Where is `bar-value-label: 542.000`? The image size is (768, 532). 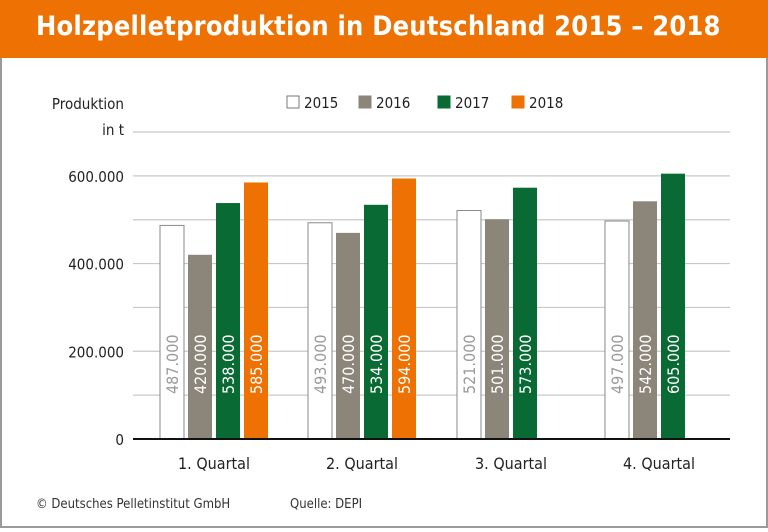 bar-value-label: 542.000 is located at coordinates (645, 364).